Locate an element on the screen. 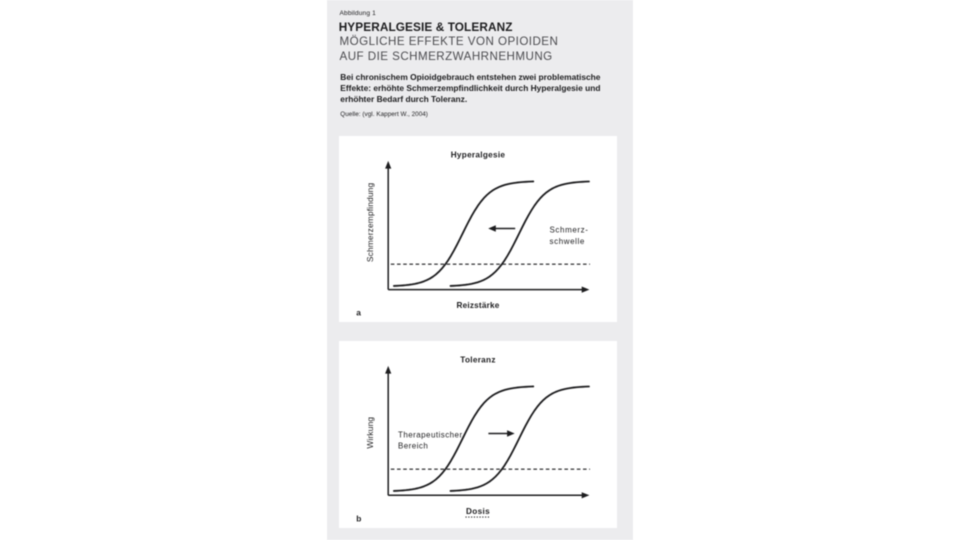 The width and height of the screenshot is (960, 540). svg-text: Reizstärke is located at coordinates (478, 305).